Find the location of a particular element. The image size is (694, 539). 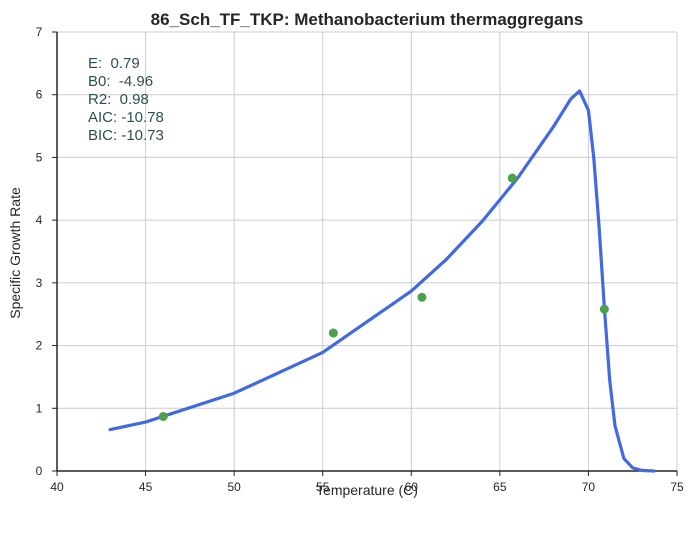

fit-stat-annotation: AIC: -10.78 is located at coordinates (126, 117).